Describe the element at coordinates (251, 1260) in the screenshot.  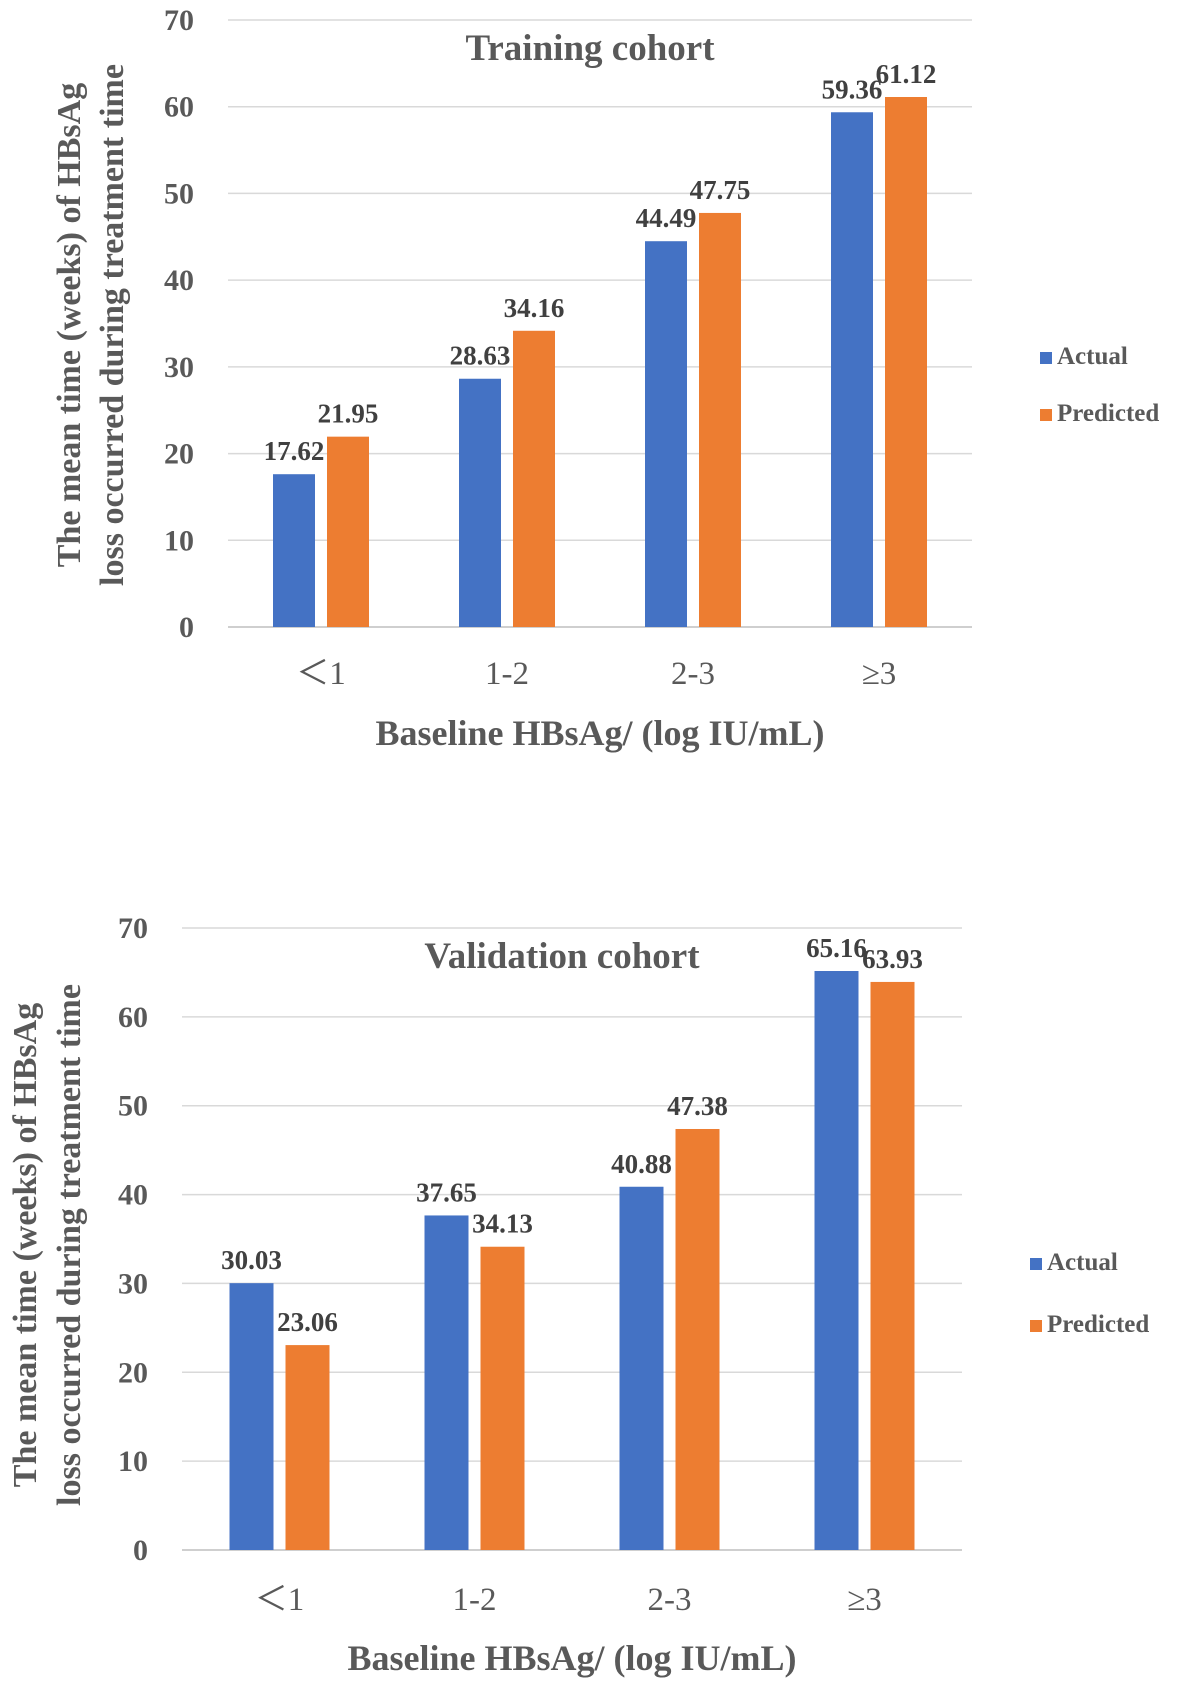
I see `validation-data-label-actual-0: 30.03` at that location.